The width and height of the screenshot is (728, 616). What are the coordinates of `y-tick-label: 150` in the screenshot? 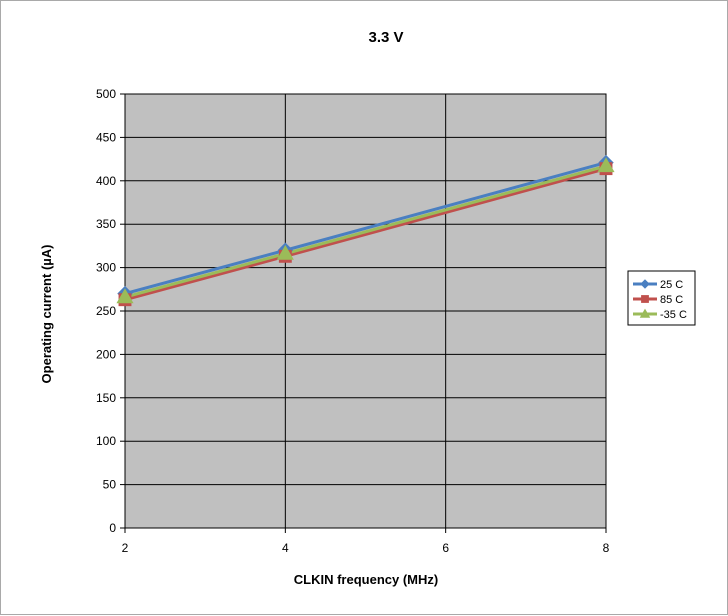 It's located at (106, 398).